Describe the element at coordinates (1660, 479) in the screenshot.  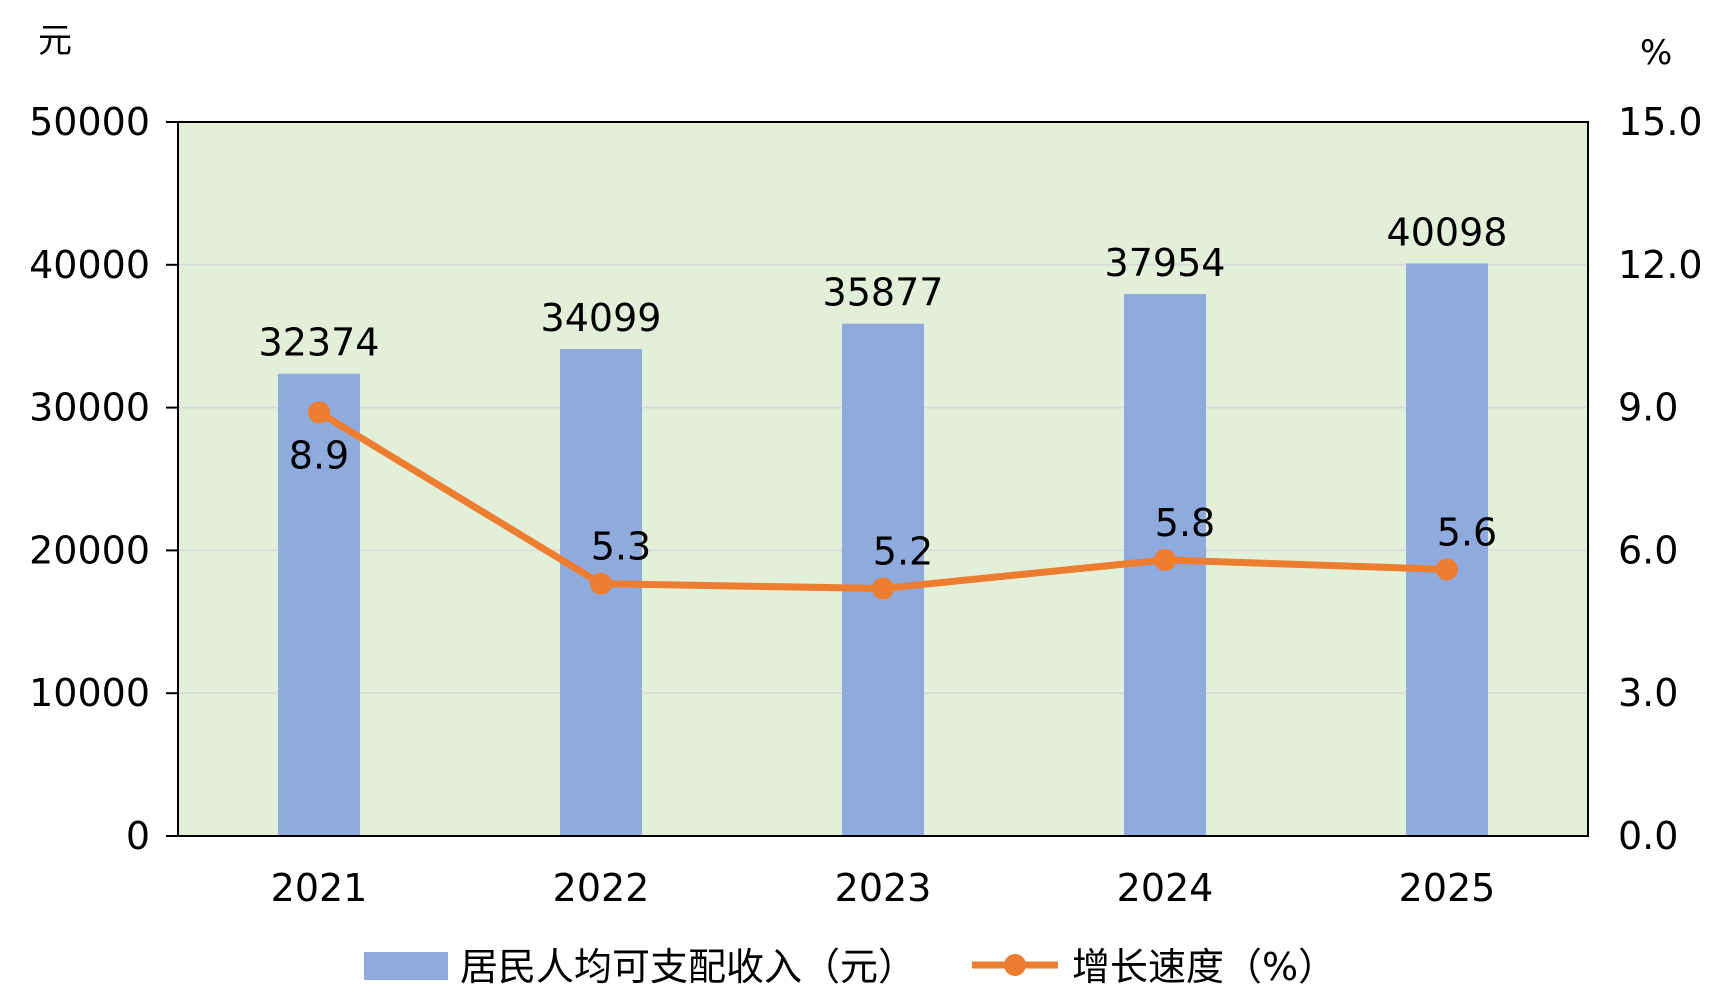
I see `right-axis: 0.0 3.0 6.0 9.0 12.0 15.0` at that location.